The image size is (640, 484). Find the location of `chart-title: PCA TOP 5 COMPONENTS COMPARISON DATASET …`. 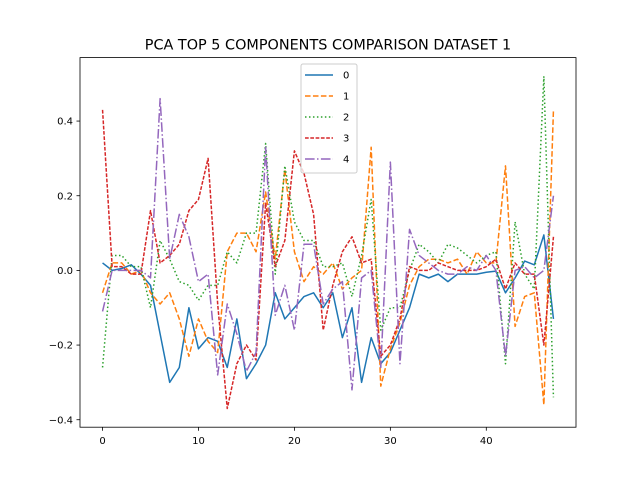

chart-title: PCA TOP 5 COMPONENTS COMPARISON DATASET … is located at coordinates (328, 46).